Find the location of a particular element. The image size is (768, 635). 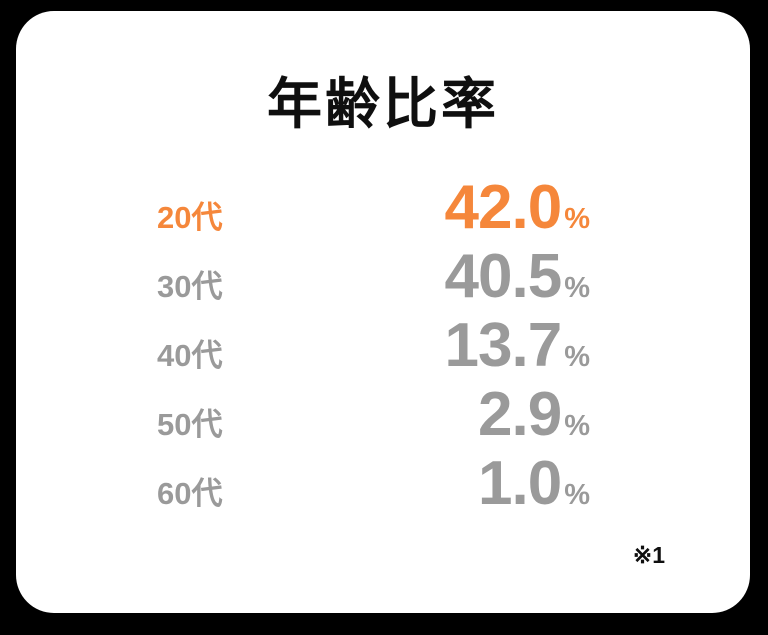

age-row-20s: 20代 42.0% is located at coordinates (373, 207).